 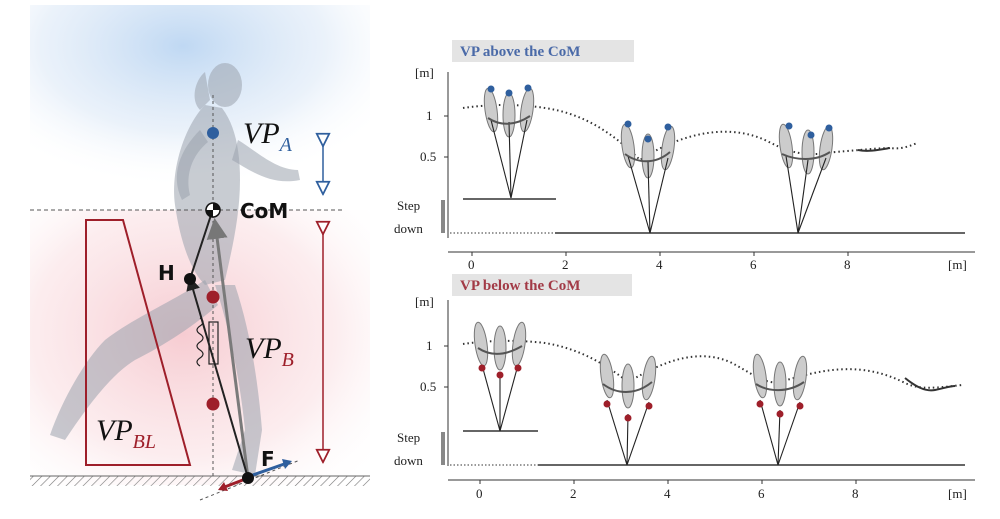 What do you see at coordinates (268, 459) in the screenshot?
I see `foot-label: F` at bounding box center [268, 459].